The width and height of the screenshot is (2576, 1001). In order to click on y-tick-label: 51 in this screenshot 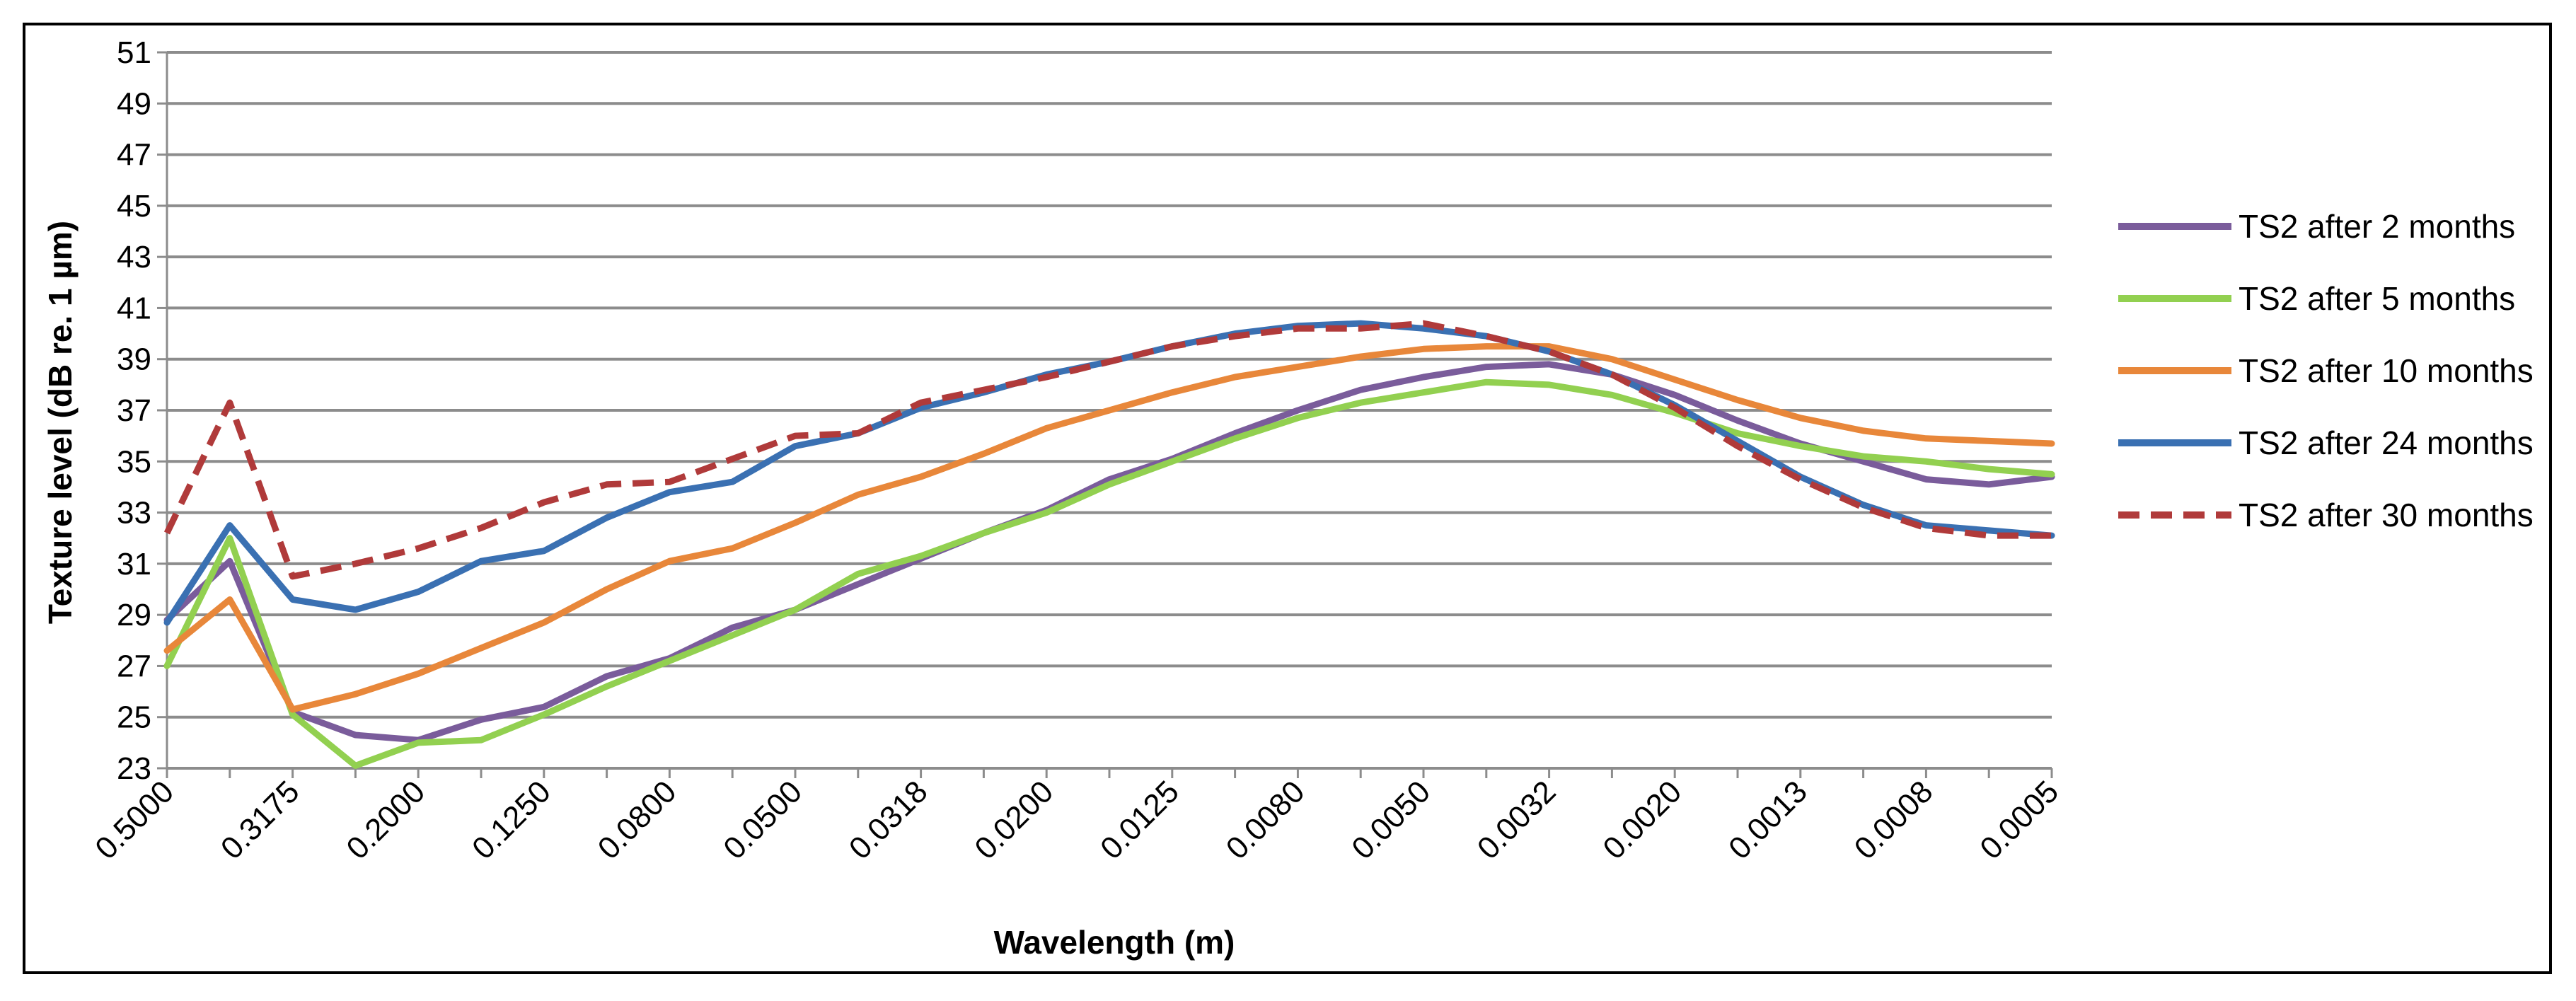, I will do `click(134, 52)`.